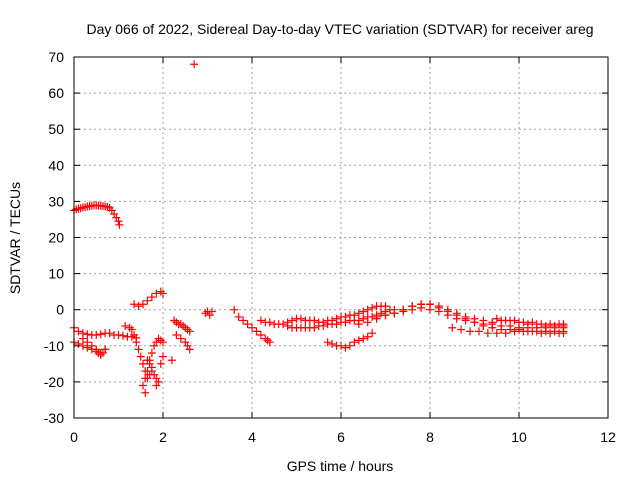 This screenshot has width=640, height=480. What do you see at coordinates (56, 165) in the screenshot?
I see `y-tick-label: 40` at bounding box center [56, 165].